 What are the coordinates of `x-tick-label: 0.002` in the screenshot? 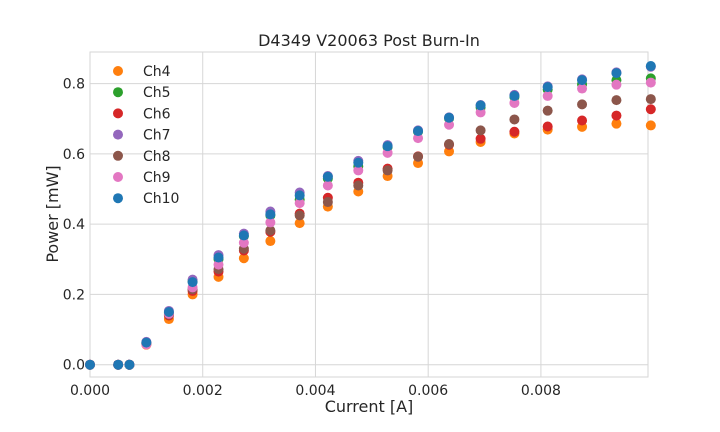 It's located at (203, 391).